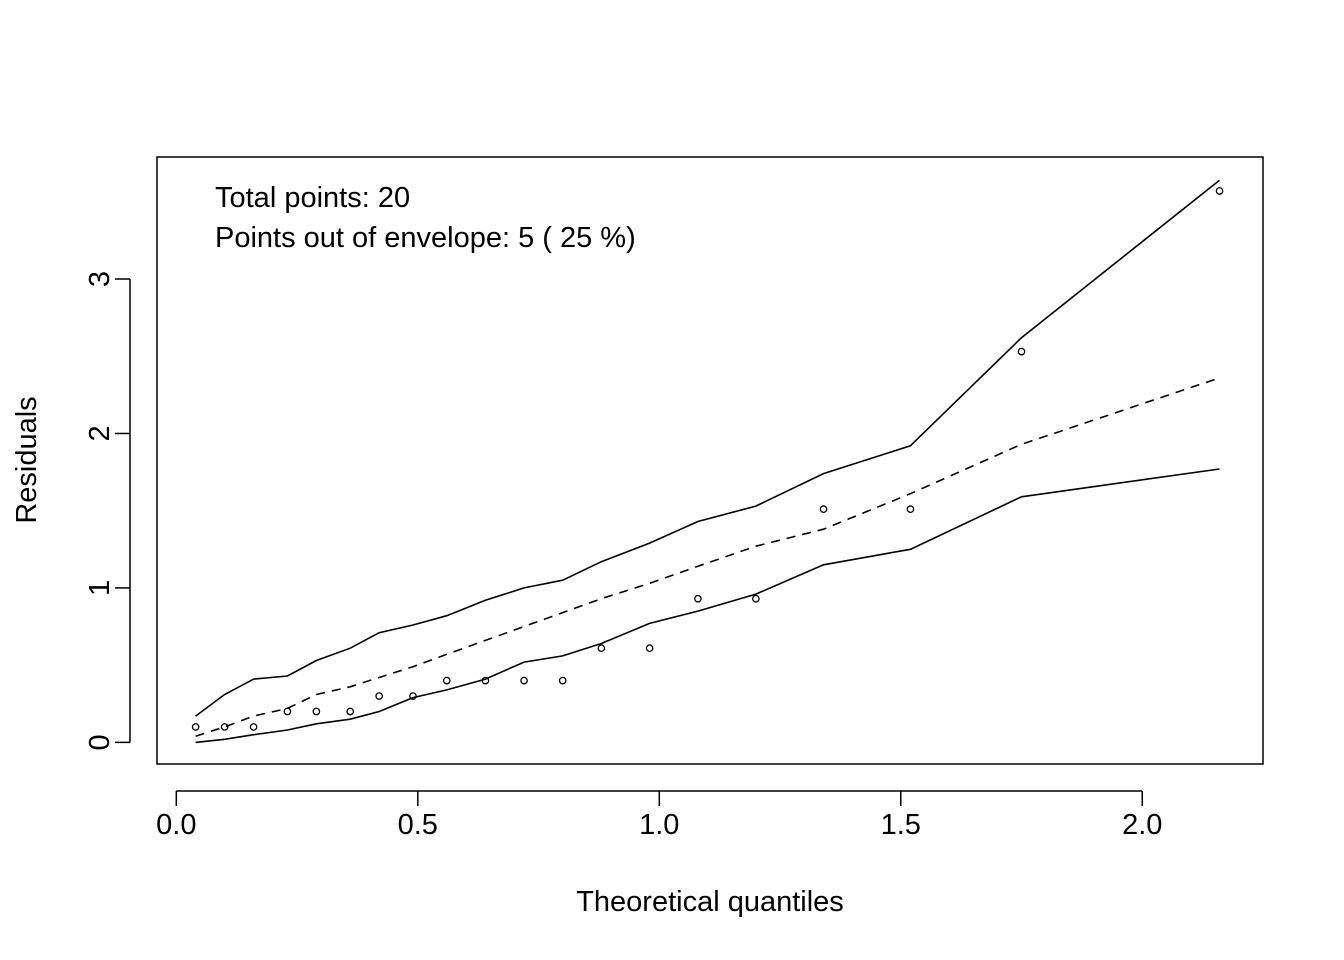 The height and width of the screenshot is (960, 1344). What do you see at coordinates (107, 510) in the screenshot?
I see `y-axis: 0 1 2 3` at bounding box center [107, 510].